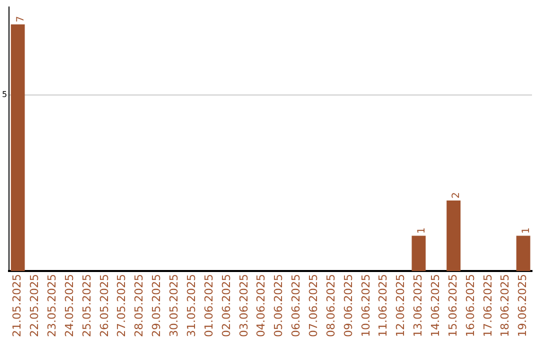 The image size is (540, 340). Describe the element at coordinates (348, 306) in the screenshot. I see `x-tick-label: 09.06.2025` at that location.